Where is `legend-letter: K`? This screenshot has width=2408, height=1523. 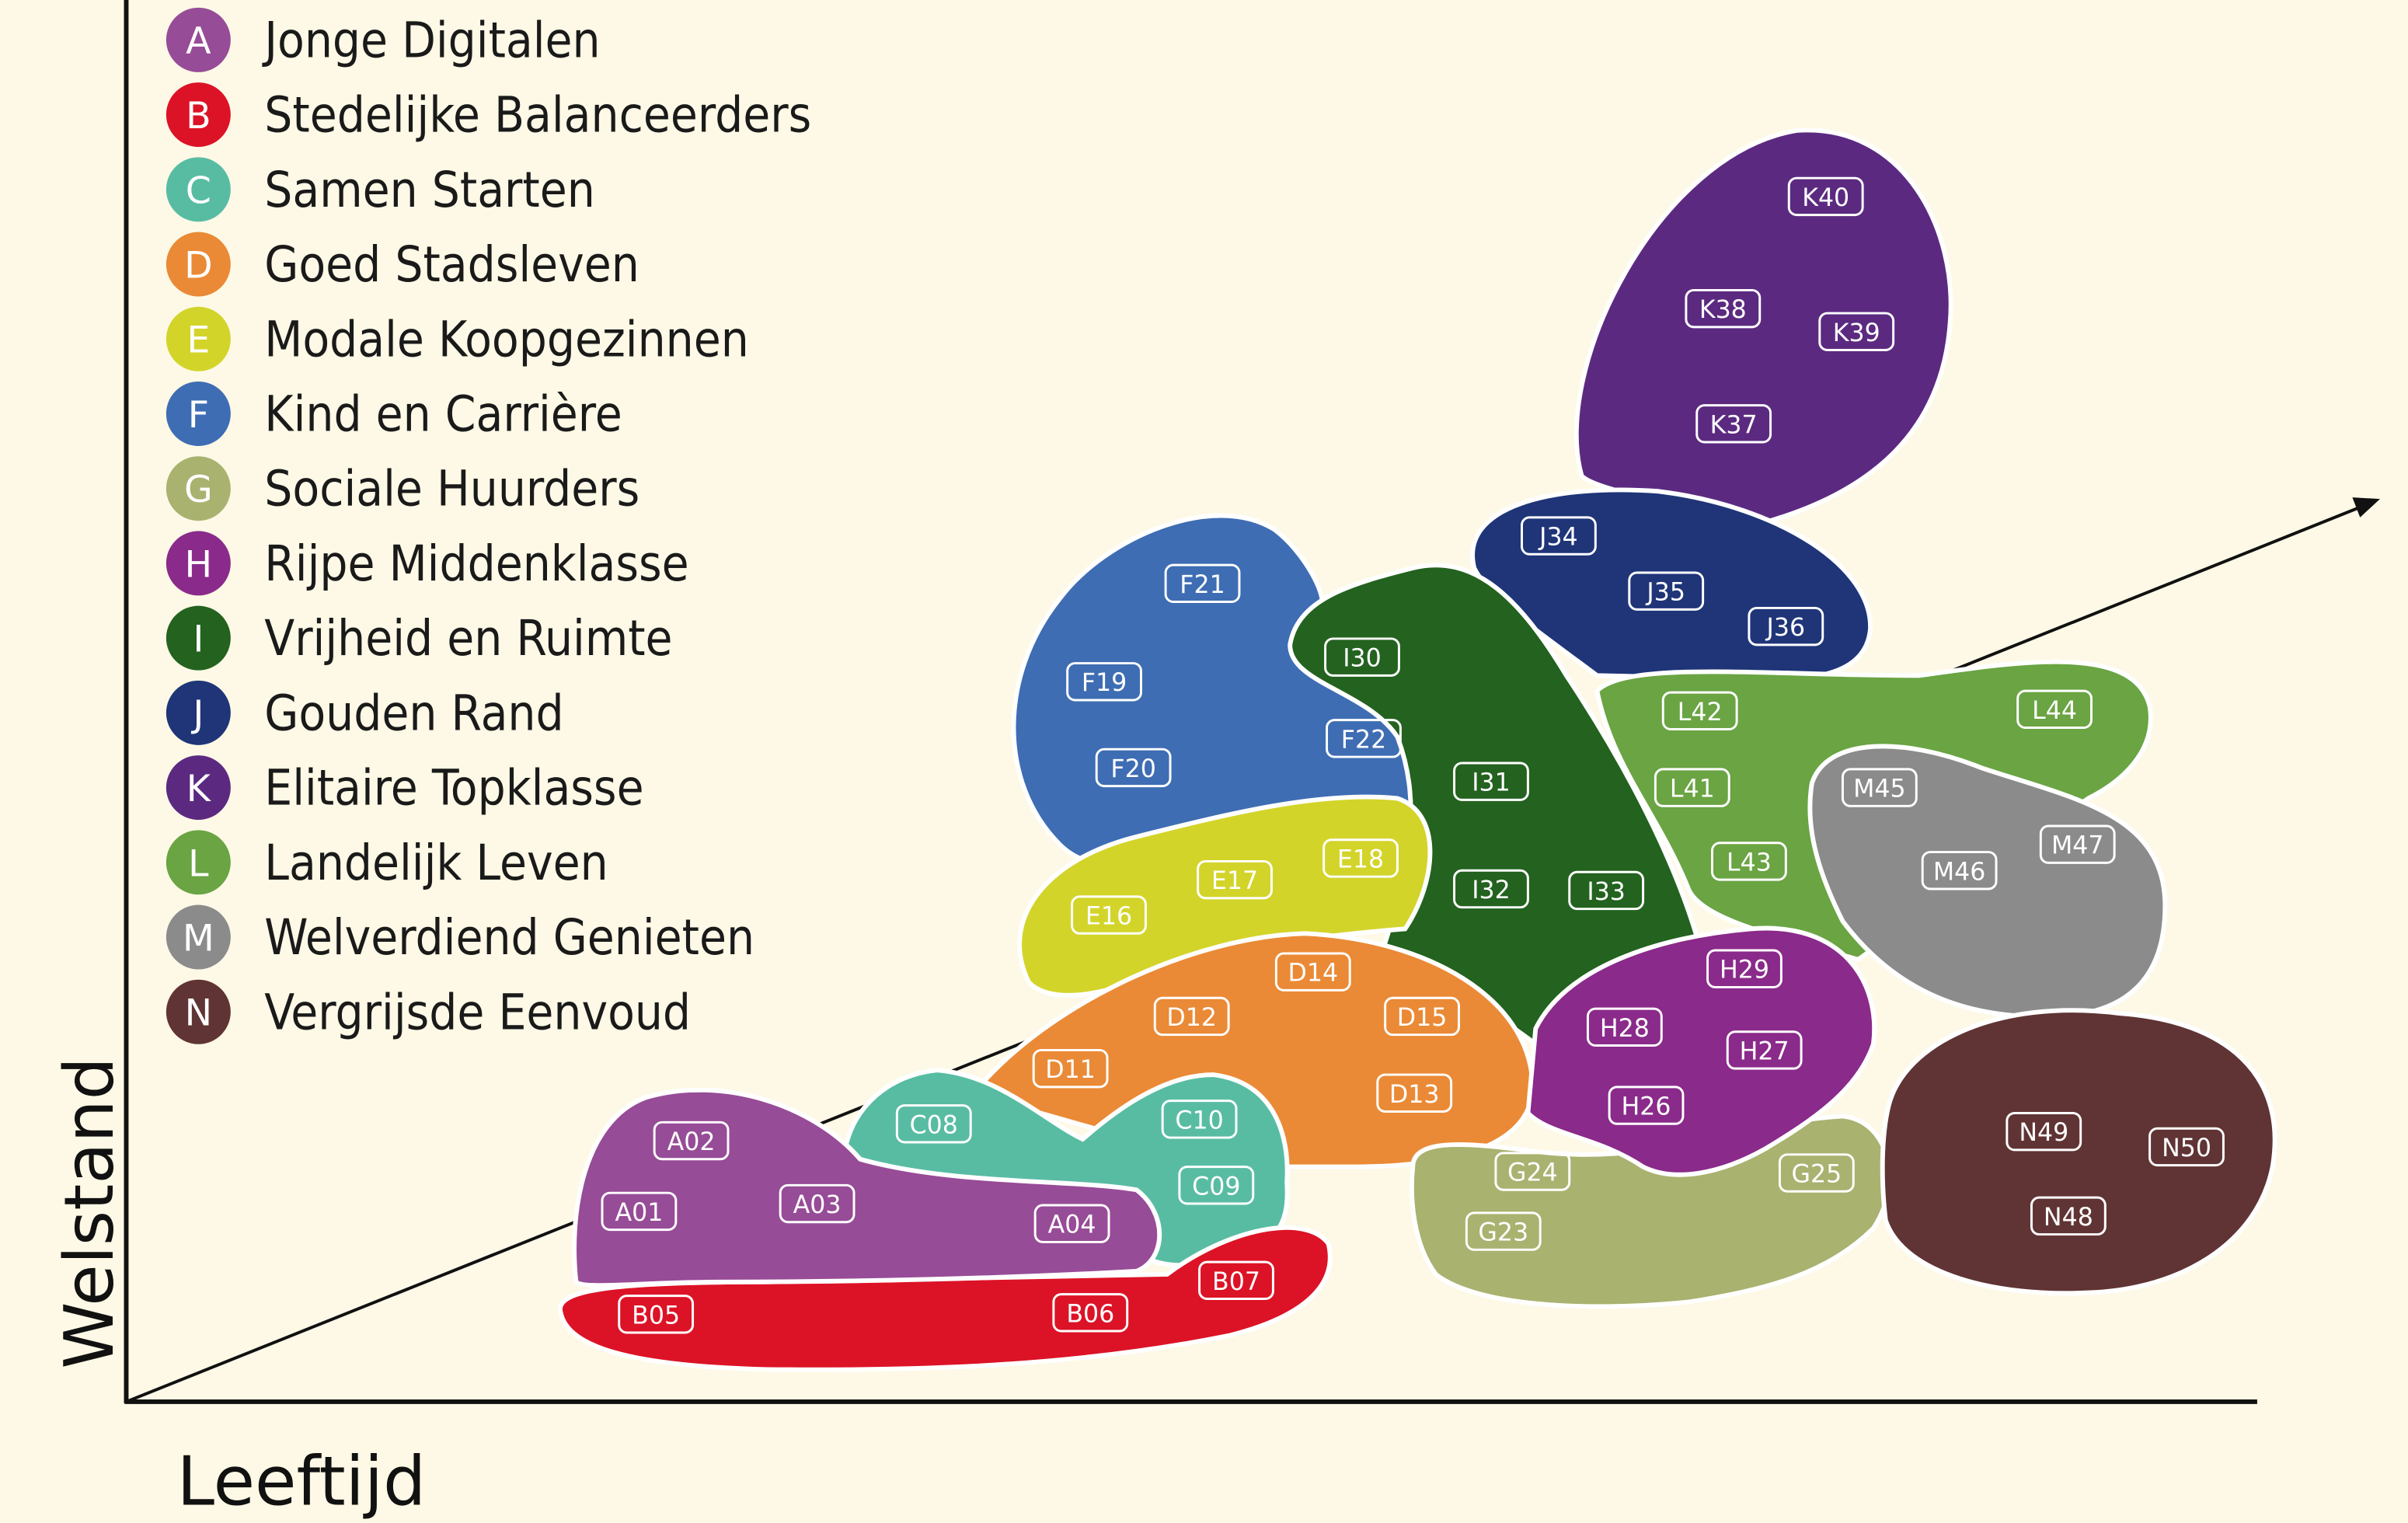 legend-letter: K is located at coordinates (199, 789).